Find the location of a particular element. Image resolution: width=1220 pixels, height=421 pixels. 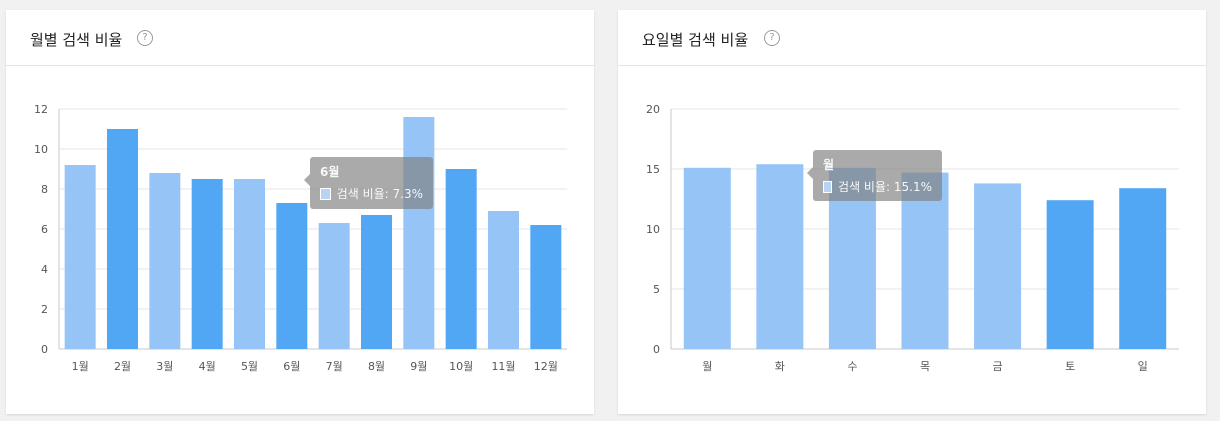

x-tick-label: 2월 is located at coordinates (122, 366).